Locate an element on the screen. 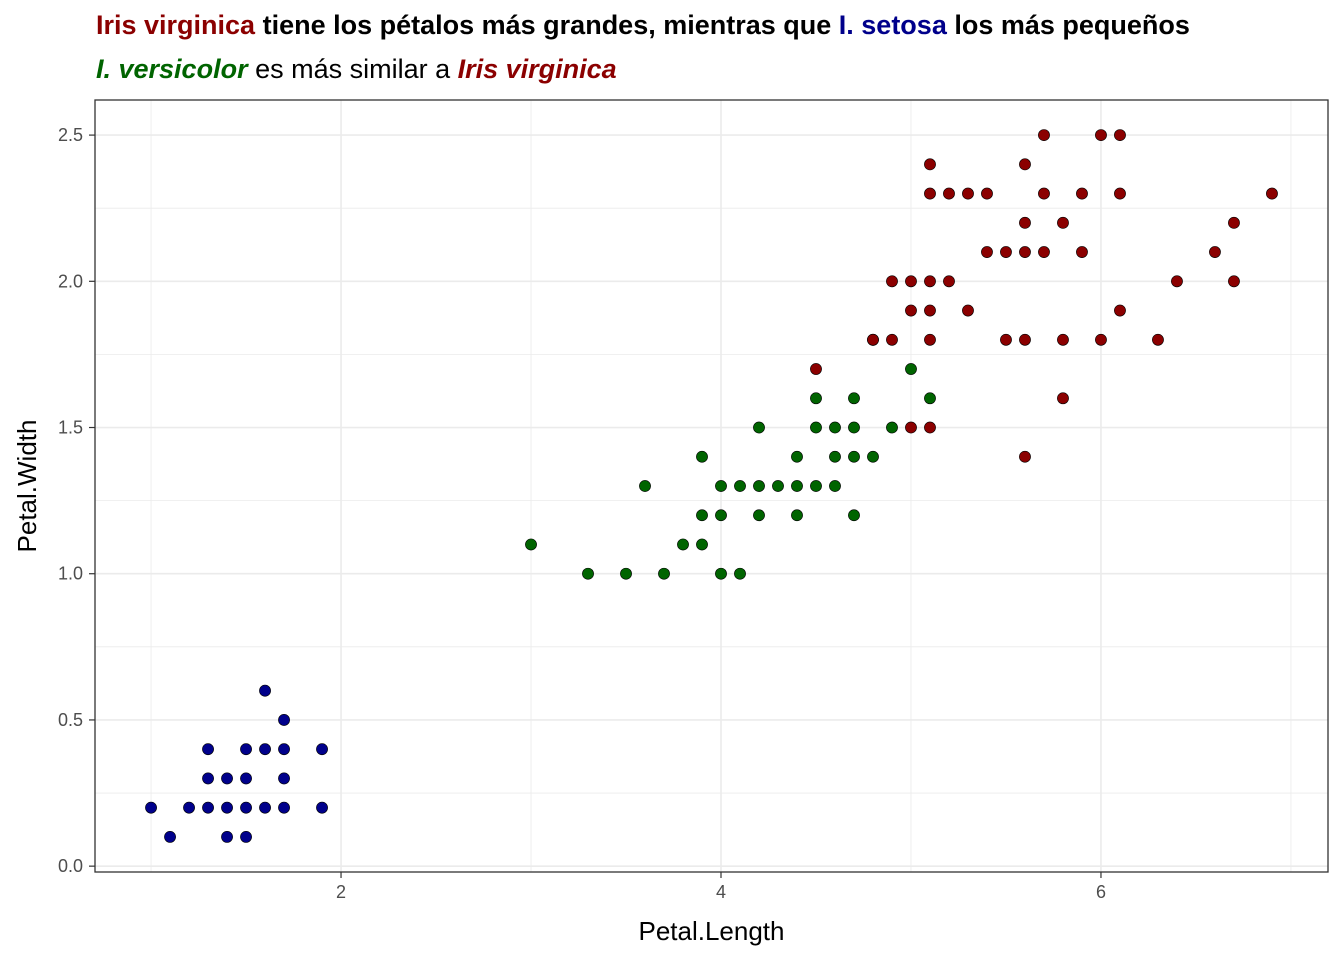 This screenshot has width=1344, height=960. y-tick-label: 2.0 is located at coordinates (70, 281).